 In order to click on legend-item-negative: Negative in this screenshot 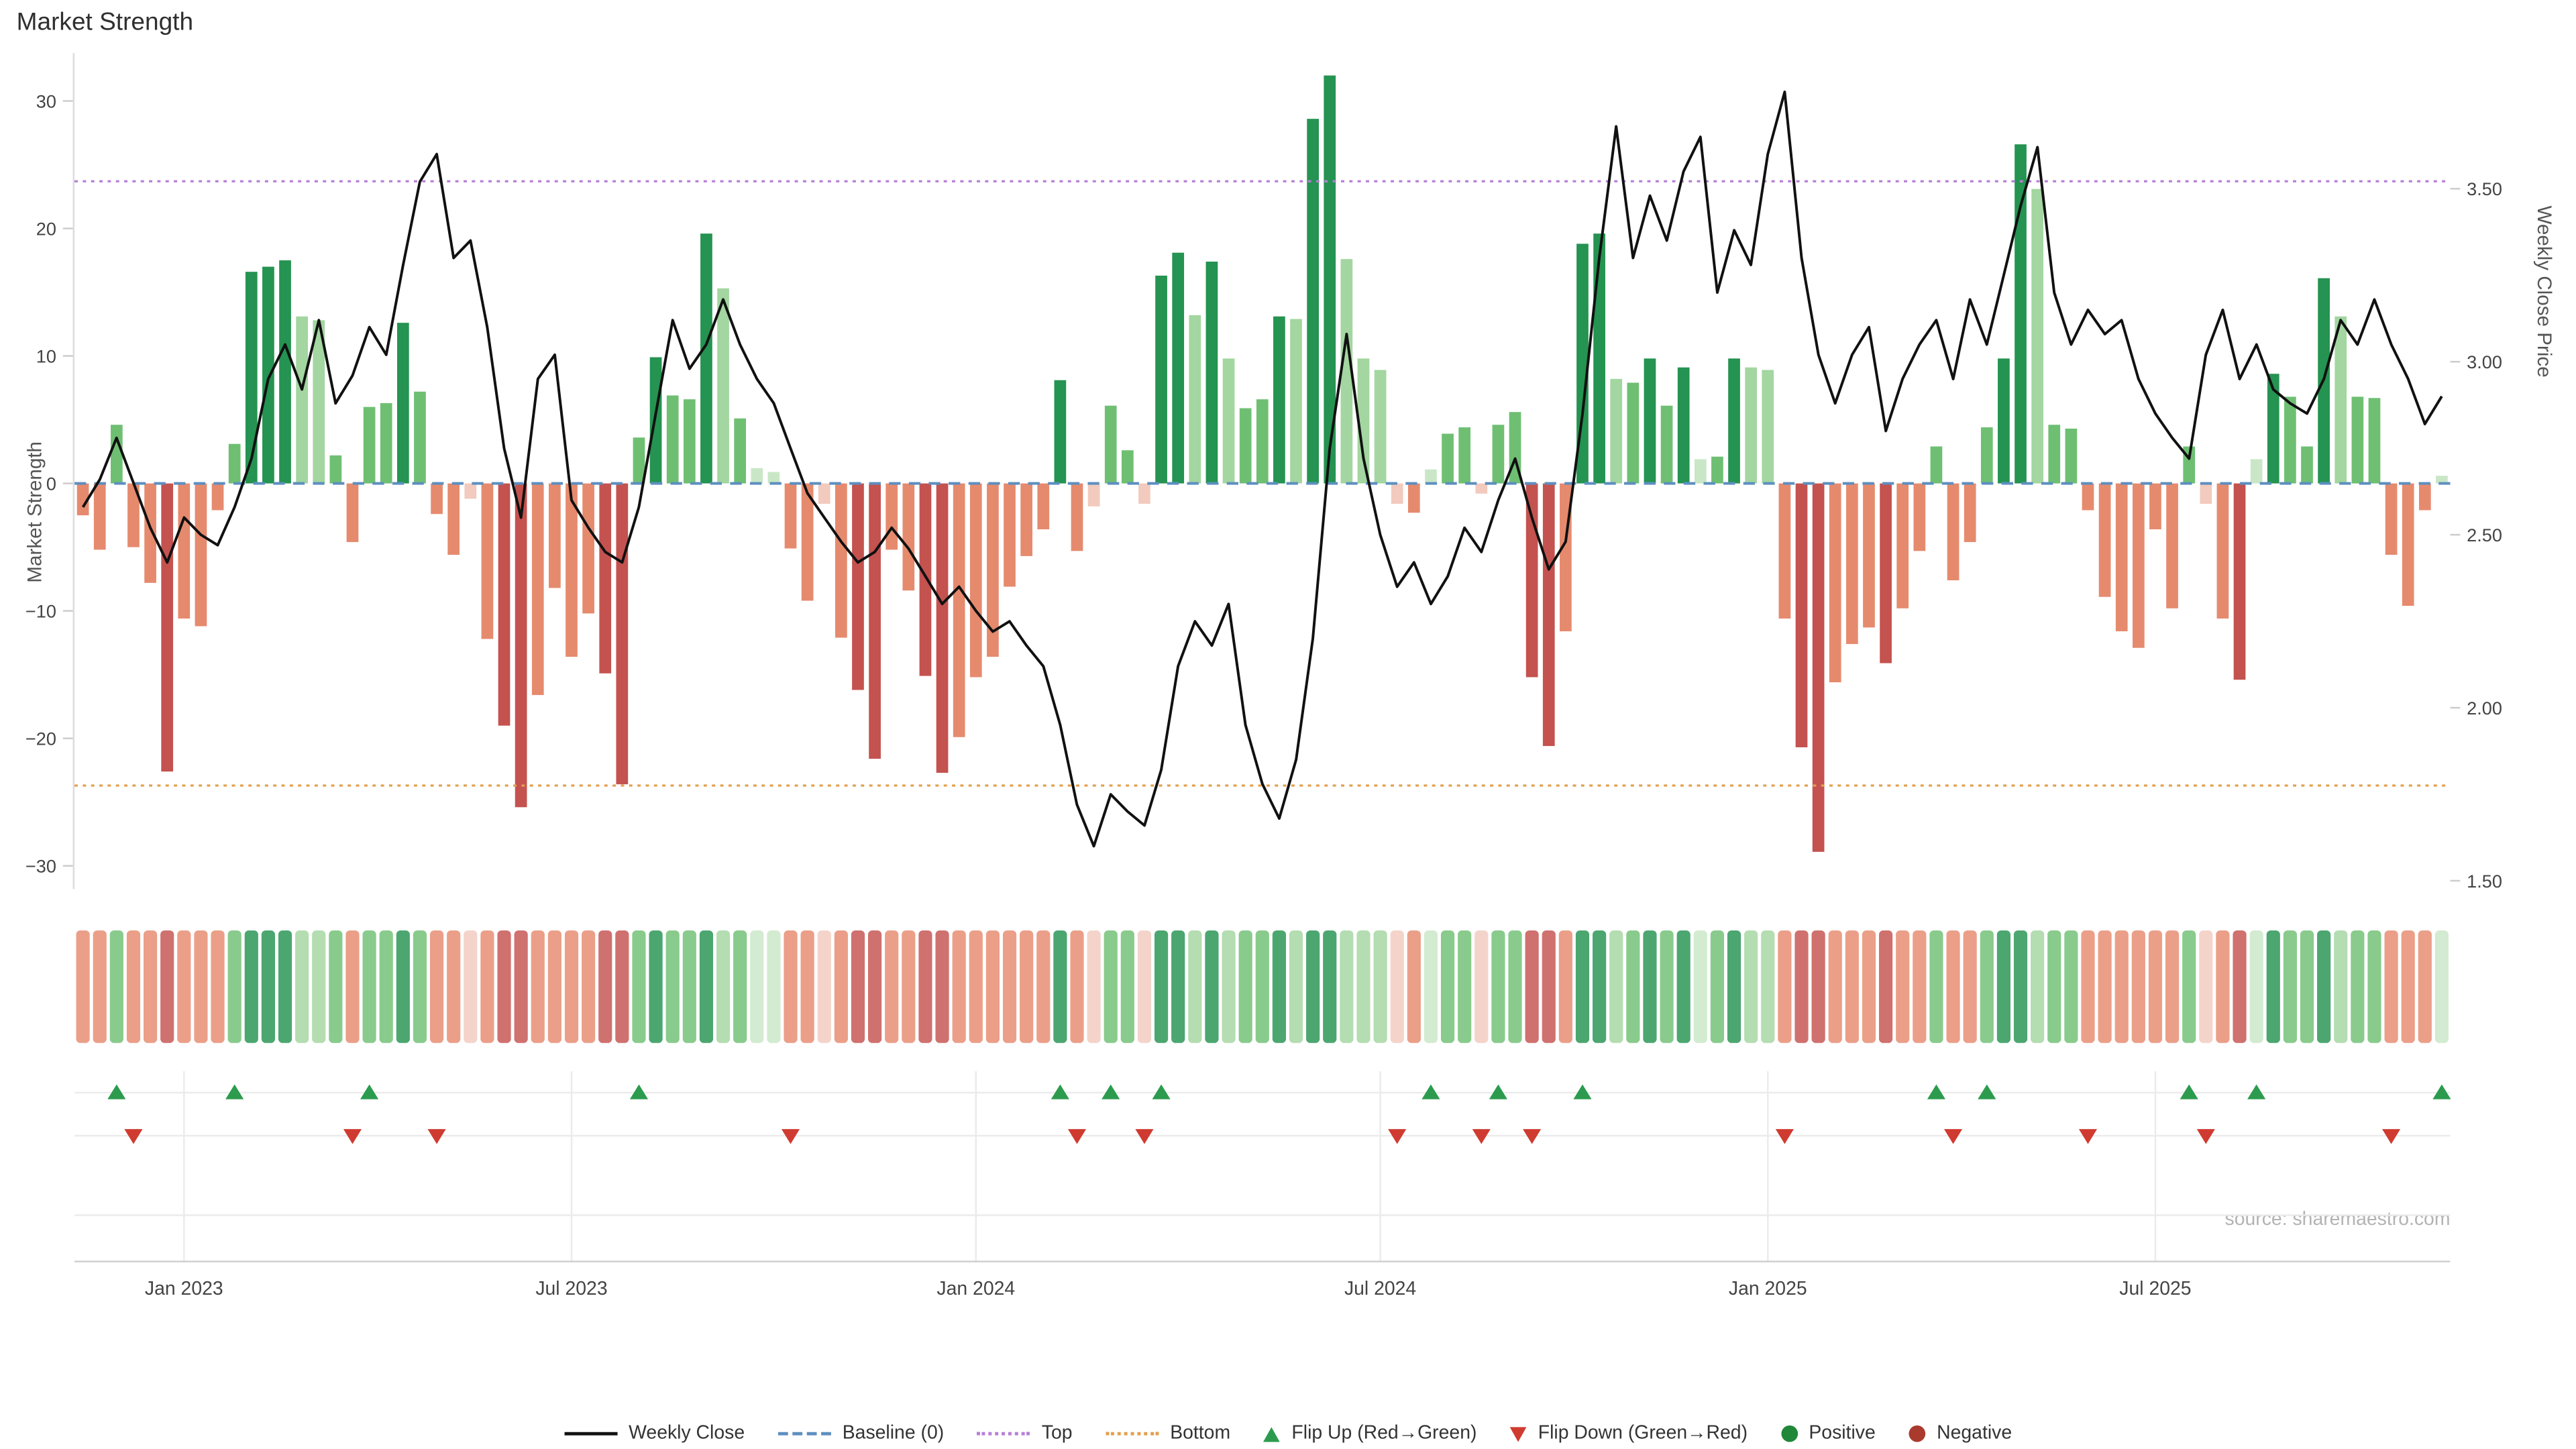, I will do `click(1960, 1434)`.